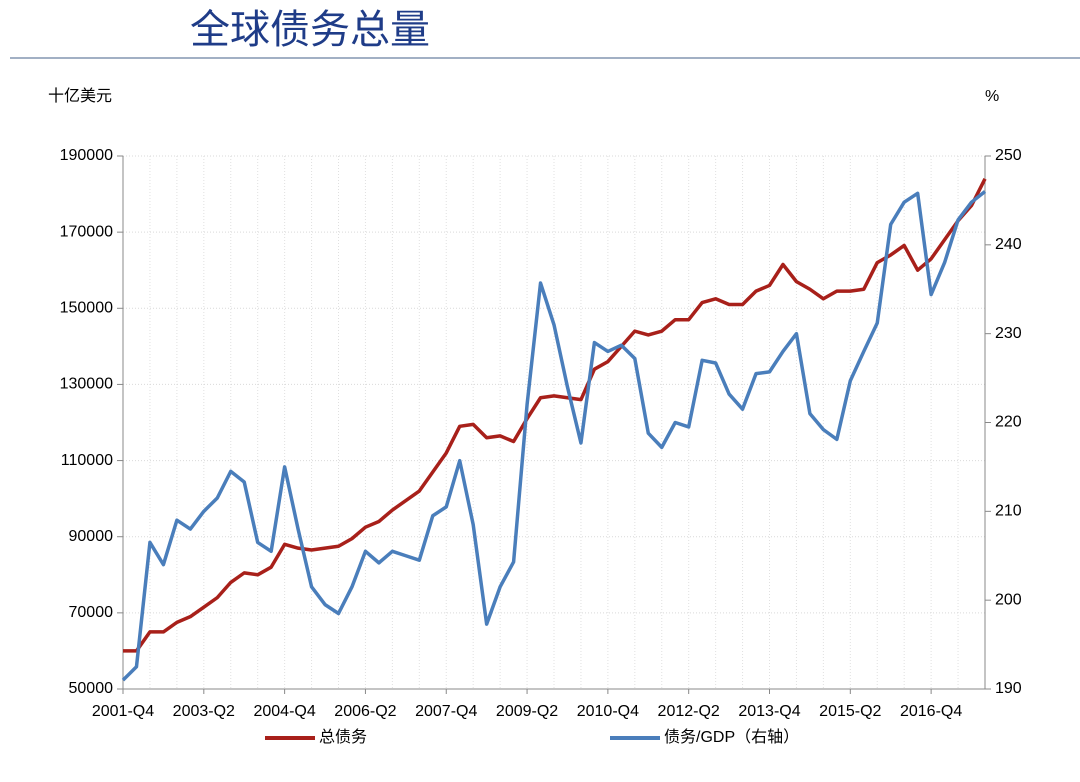  I want to click on y-tick-label: 110000, so click(87, 460).